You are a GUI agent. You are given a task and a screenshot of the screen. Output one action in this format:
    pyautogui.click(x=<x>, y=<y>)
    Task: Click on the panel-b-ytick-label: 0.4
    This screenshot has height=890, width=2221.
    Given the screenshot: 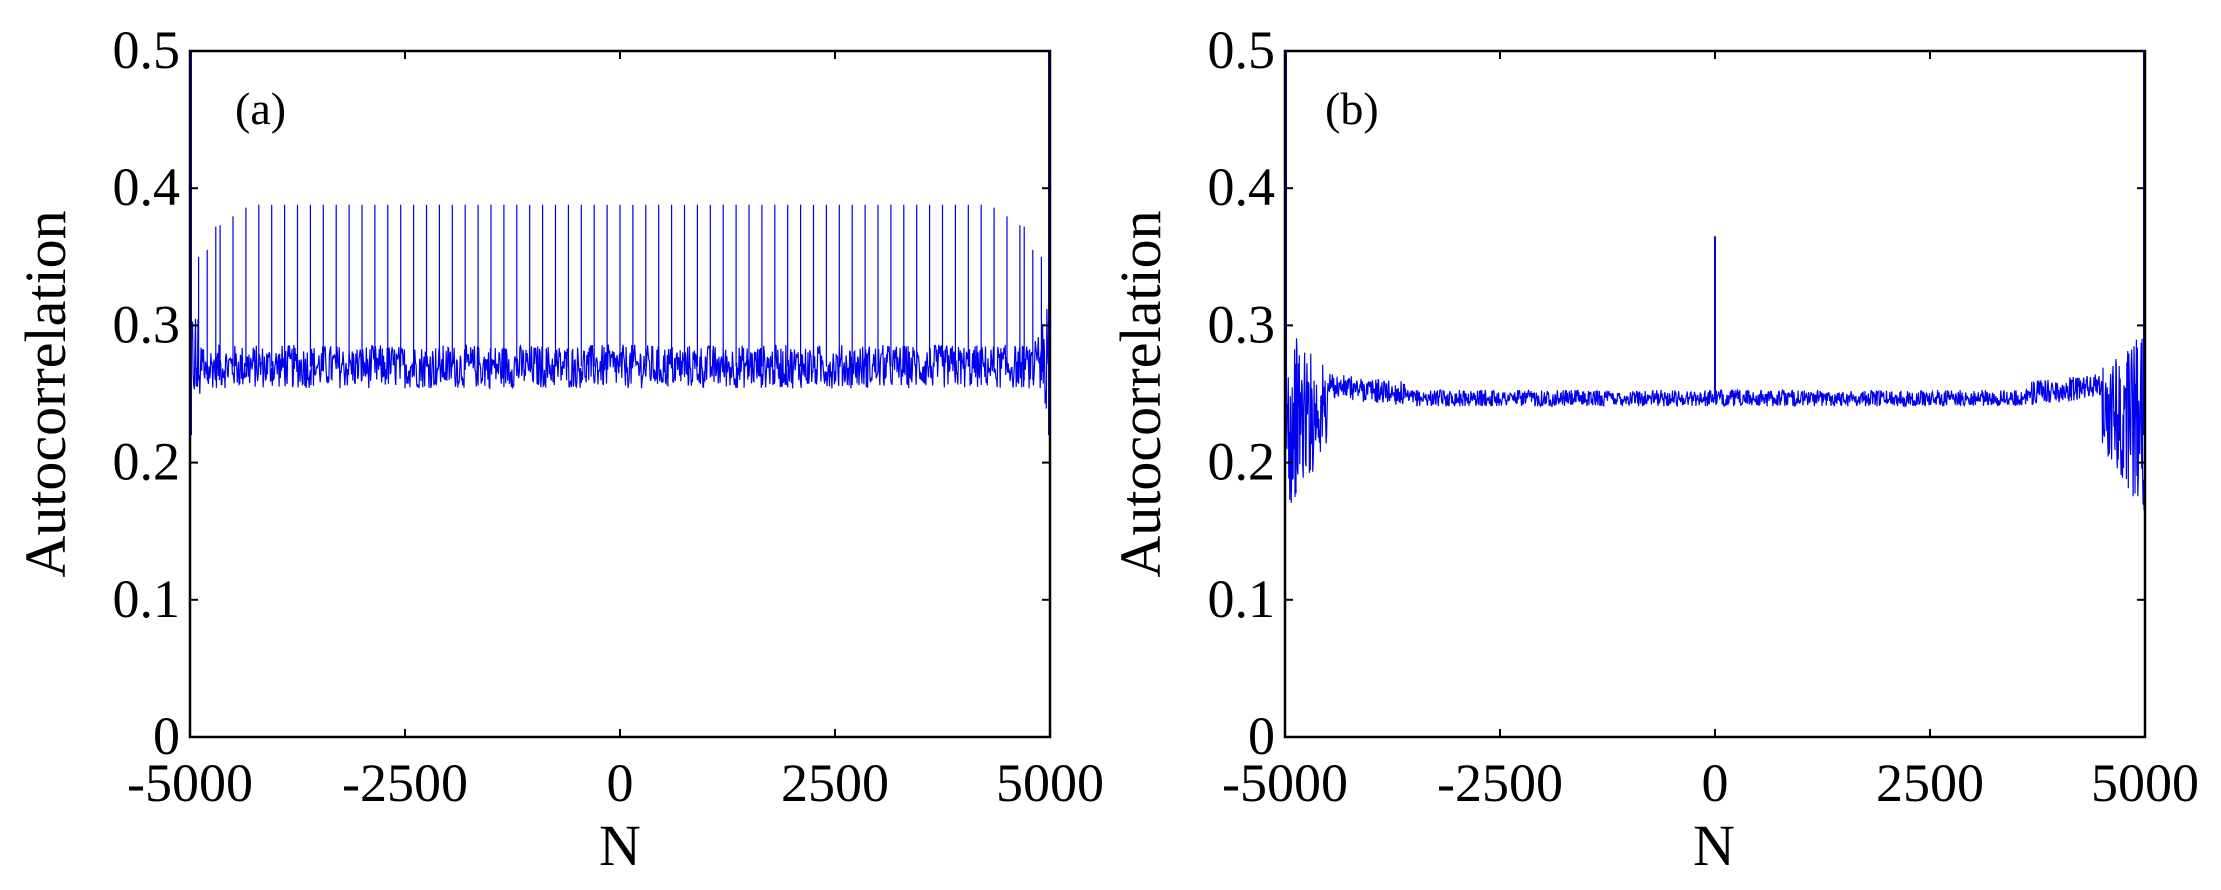 What is the action you would take?
    pyautogui.click(x=1242, y=187)
    